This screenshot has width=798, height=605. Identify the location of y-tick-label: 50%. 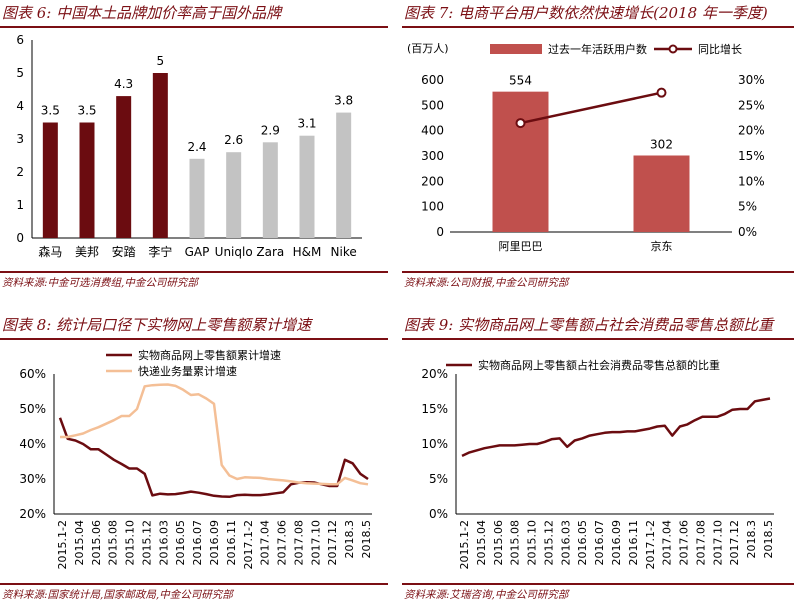
(32, 409).